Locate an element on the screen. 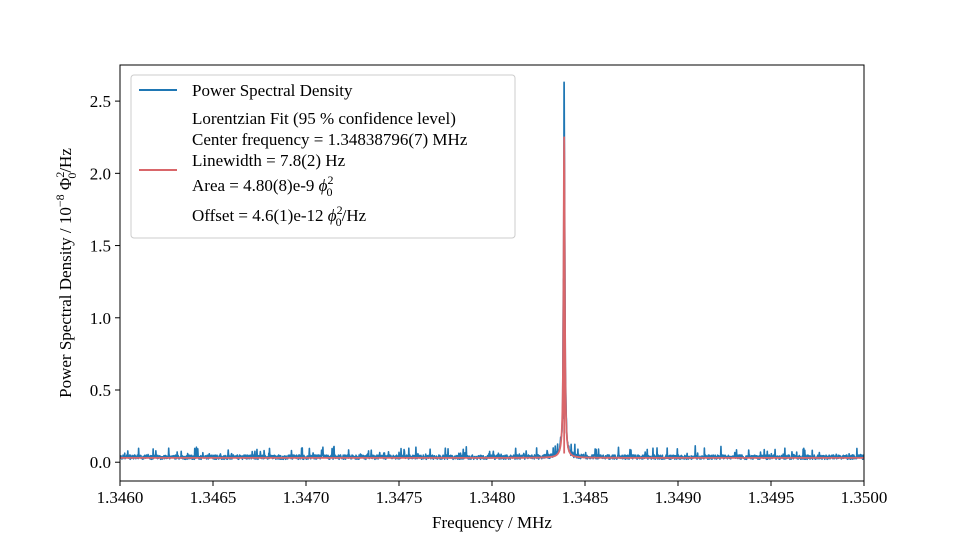 This screenshot has height=540, width=960. x-tick-label: 1.3495 is located at coordinates (771, 497).